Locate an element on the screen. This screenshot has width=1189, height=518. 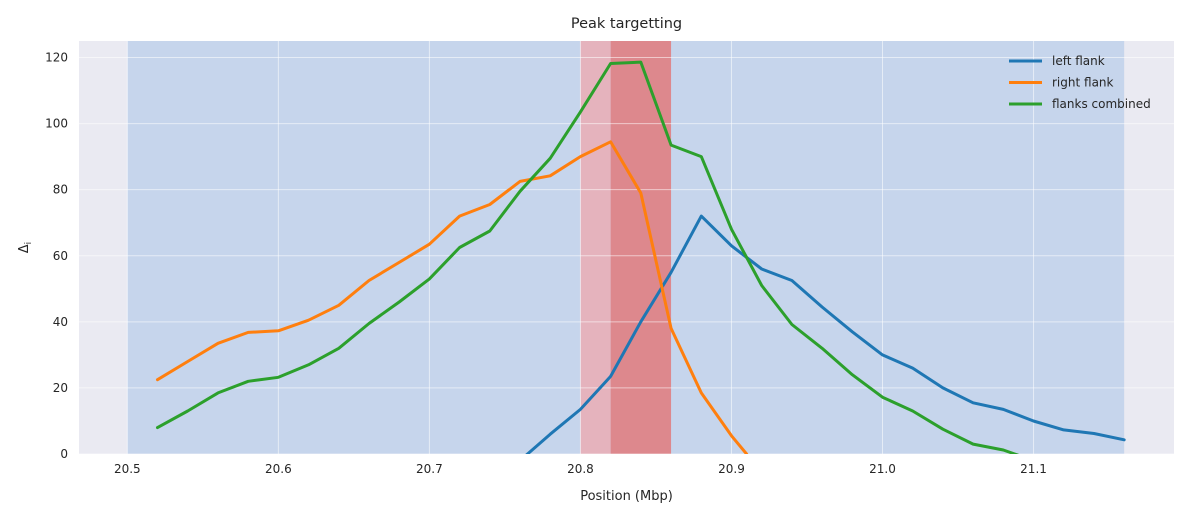
legend-label-left-flank: left flank is located at coordinates (1078, 61).